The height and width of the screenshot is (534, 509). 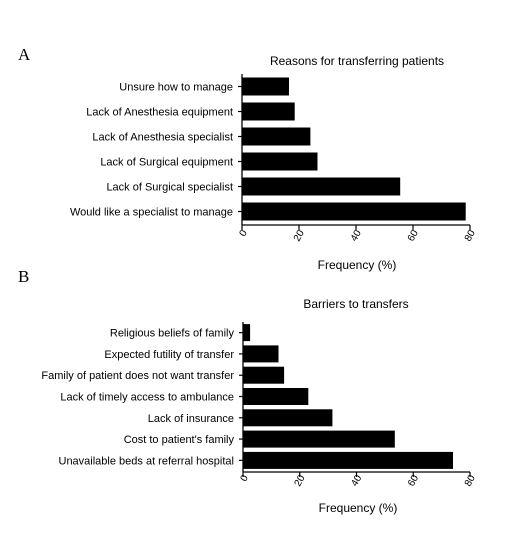 I want to click on panel-a-category-label: Lack of Surgical specialist, so click(x=169, y=188).